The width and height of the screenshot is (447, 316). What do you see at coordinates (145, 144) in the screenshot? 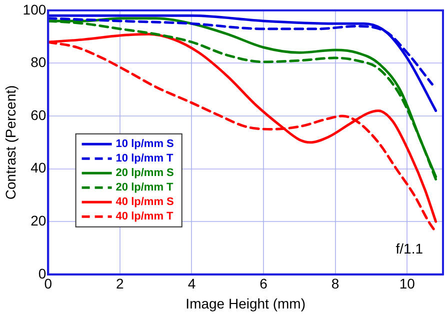
I see `legend-label: 10 lp/mm S` at bounding box center [145, 144].